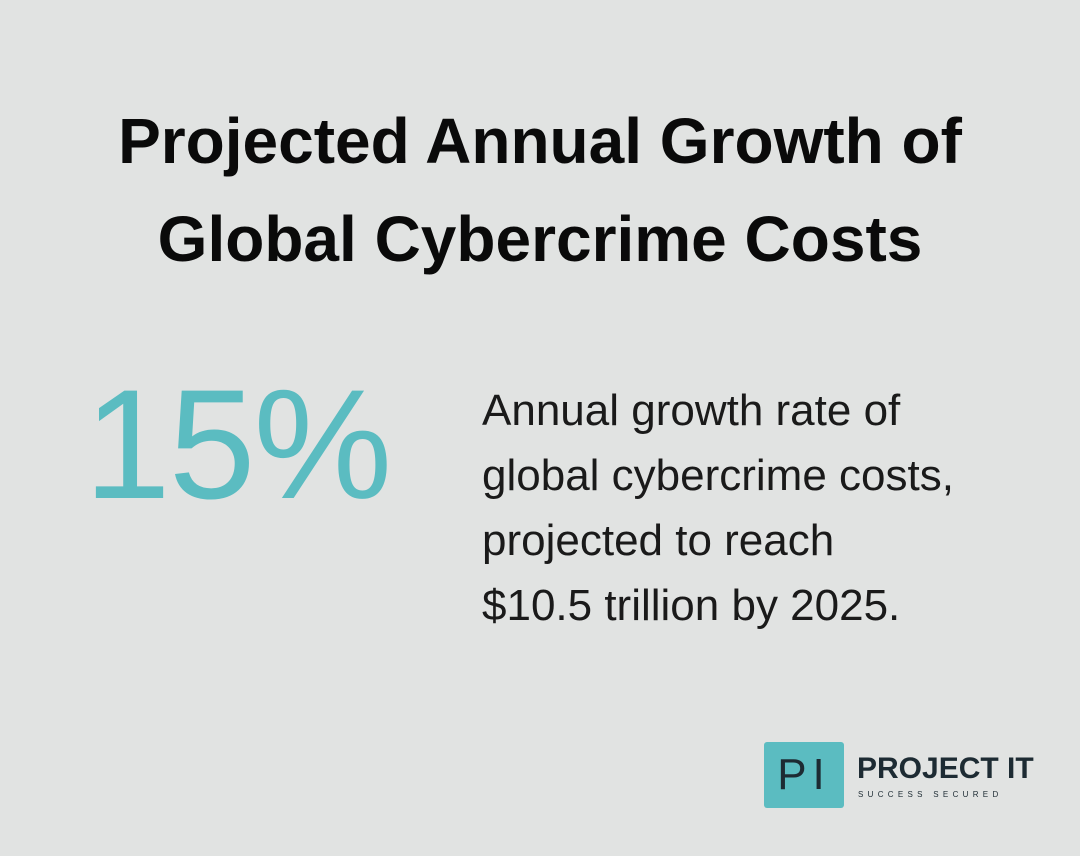 The width and height of the screenshot is (1080, 856). I want to click on logo-tagline: SUCCESS SECURED, so click(930, 794).